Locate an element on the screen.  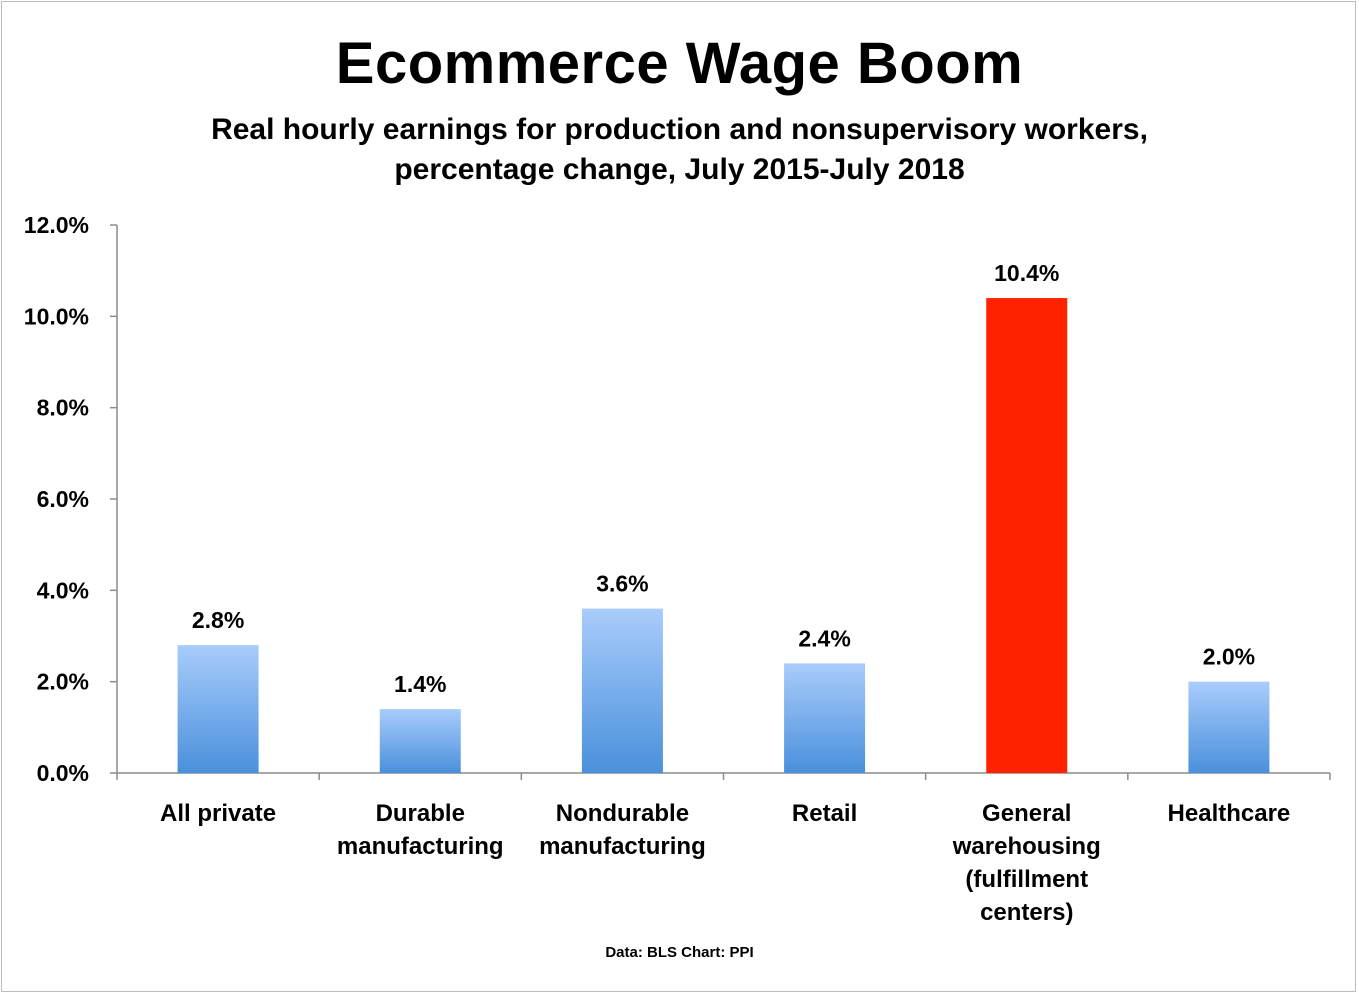
bar-value-label: 2.0% is located at coordinates (1229, 657).